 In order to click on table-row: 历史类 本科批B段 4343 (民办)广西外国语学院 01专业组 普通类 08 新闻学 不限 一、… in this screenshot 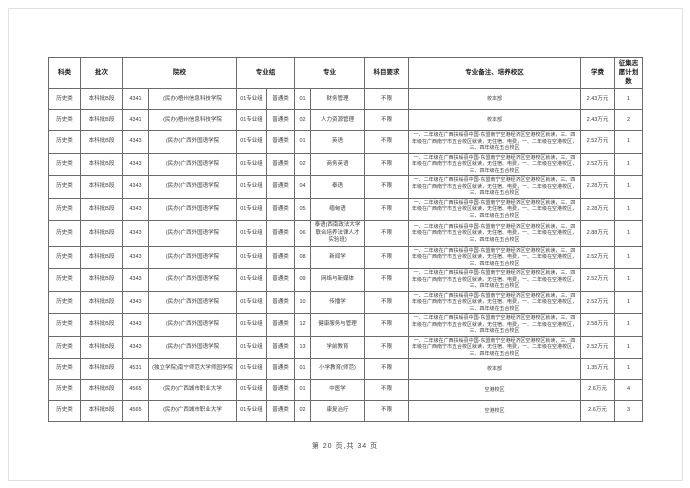, I will do `click(345, 257)`.